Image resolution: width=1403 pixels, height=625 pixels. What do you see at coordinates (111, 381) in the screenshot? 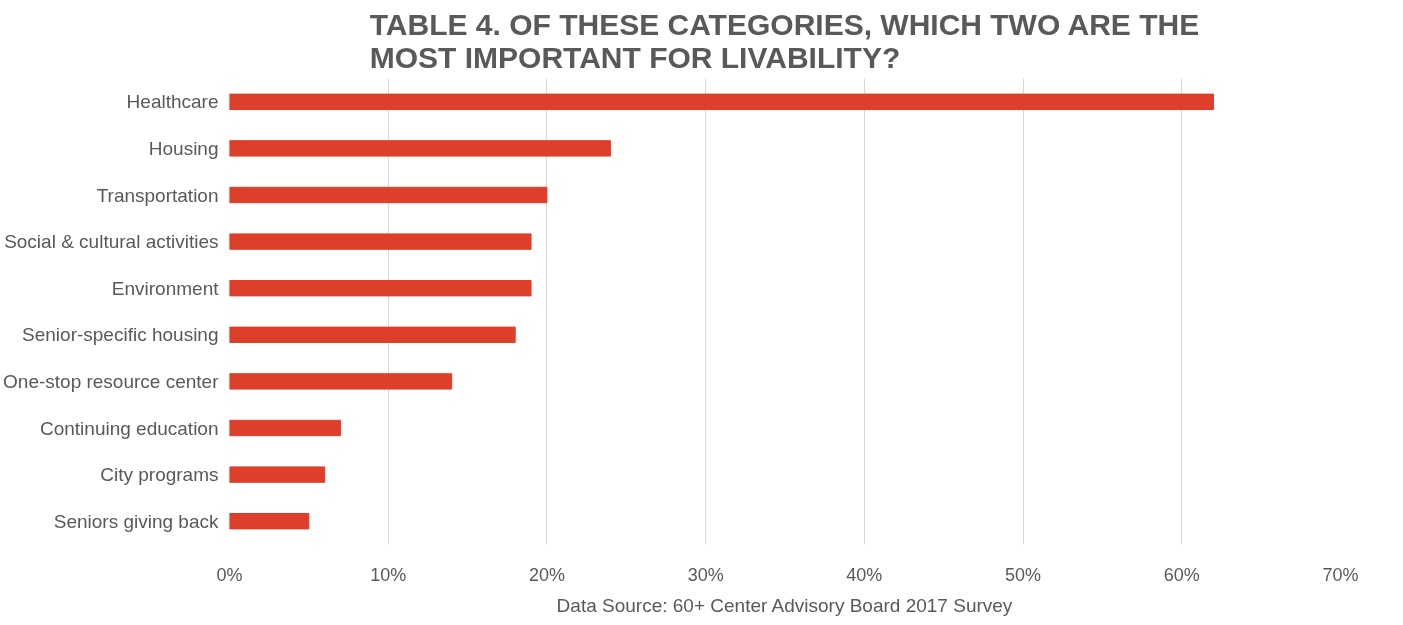
I see `y-tick-label: One-stop resource center` at bounding box center [111, 381].